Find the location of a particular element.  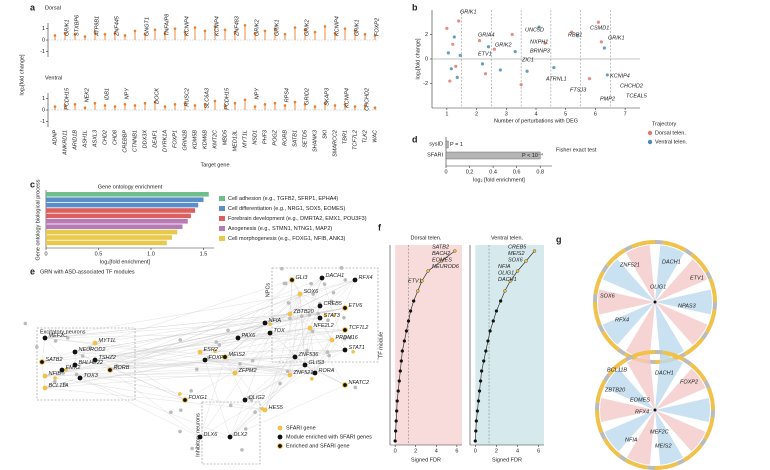

panel-label: e is located at coordinates (32, 271).